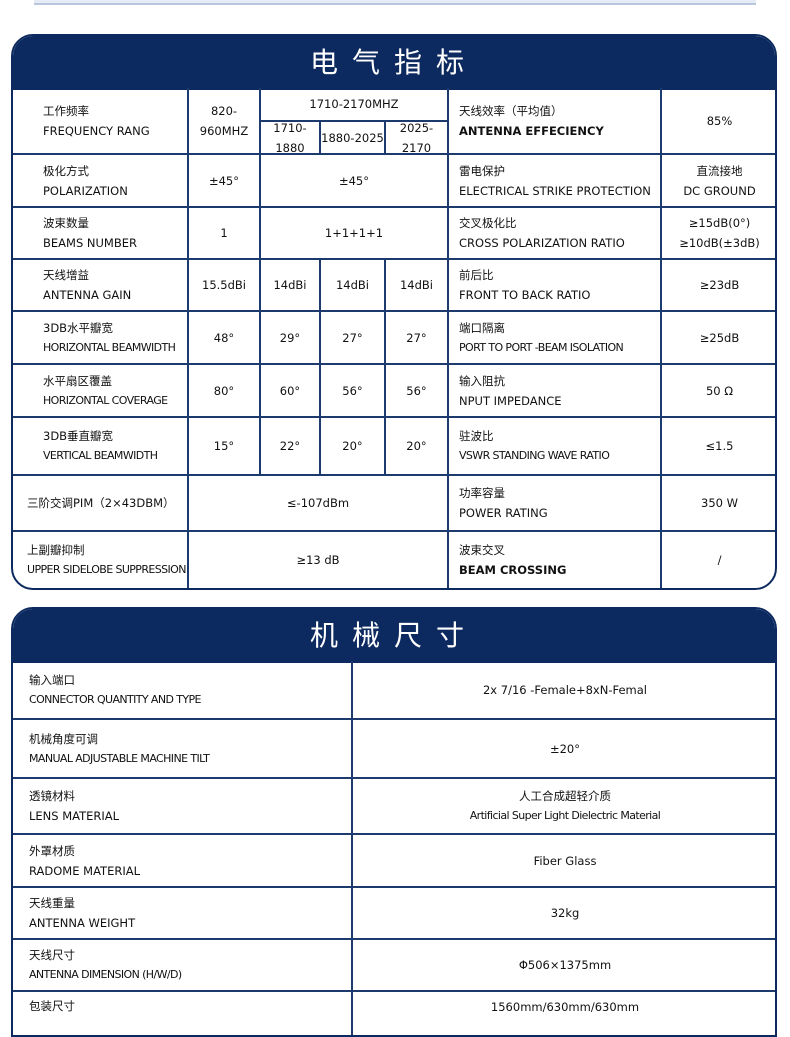  Describe the element at coordinates (555, 504) in the screenshot. I see `spec-label: 功率容量 POWER RATING` at that location.